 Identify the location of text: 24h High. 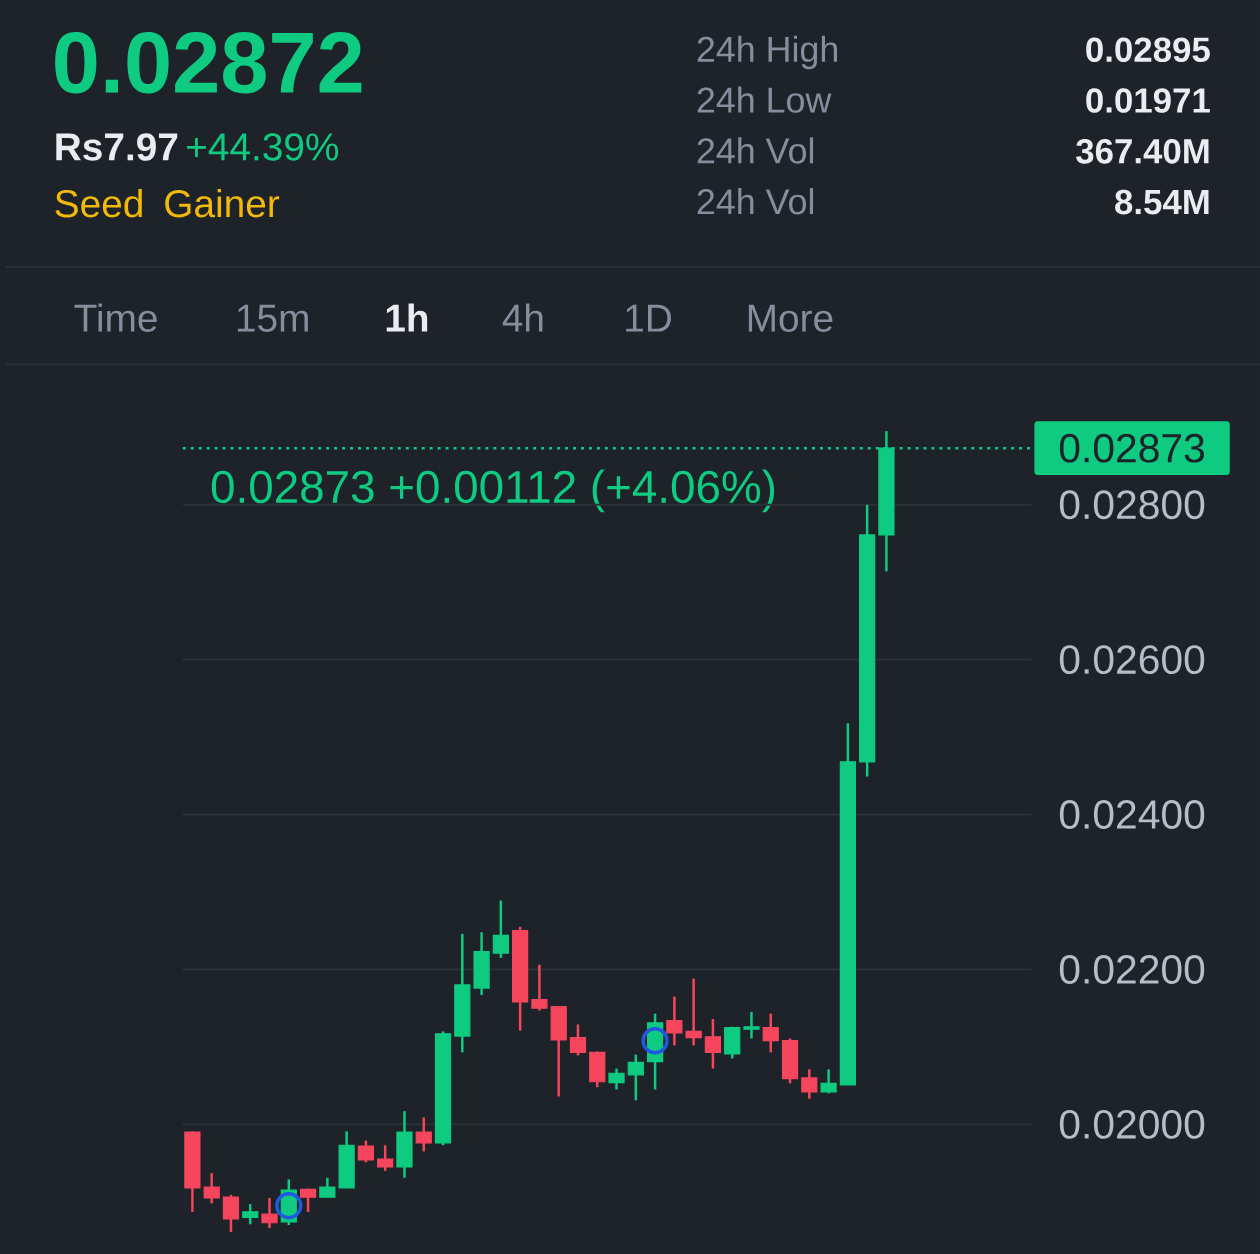
(767, 52).